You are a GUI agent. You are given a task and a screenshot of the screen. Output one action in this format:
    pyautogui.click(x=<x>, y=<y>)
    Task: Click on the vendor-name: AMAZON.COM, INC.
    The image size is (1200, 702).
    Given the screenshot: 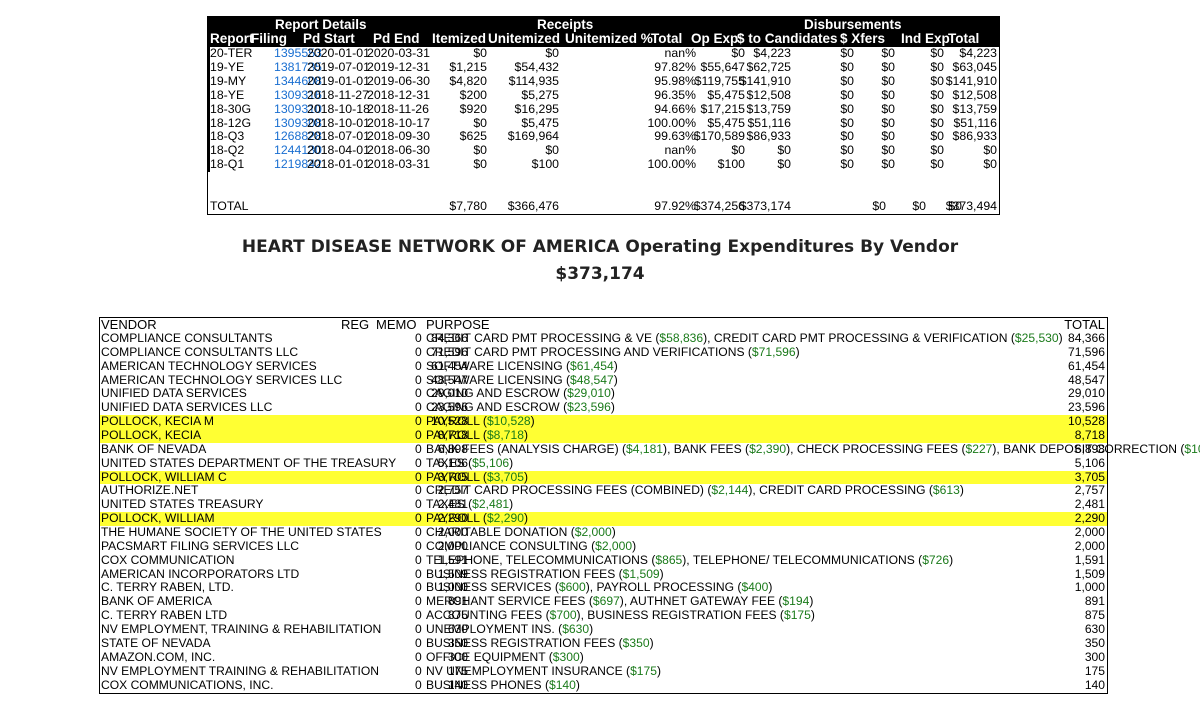 What is the action you would take?
    pyautogui.click(x=158, y=656)
    